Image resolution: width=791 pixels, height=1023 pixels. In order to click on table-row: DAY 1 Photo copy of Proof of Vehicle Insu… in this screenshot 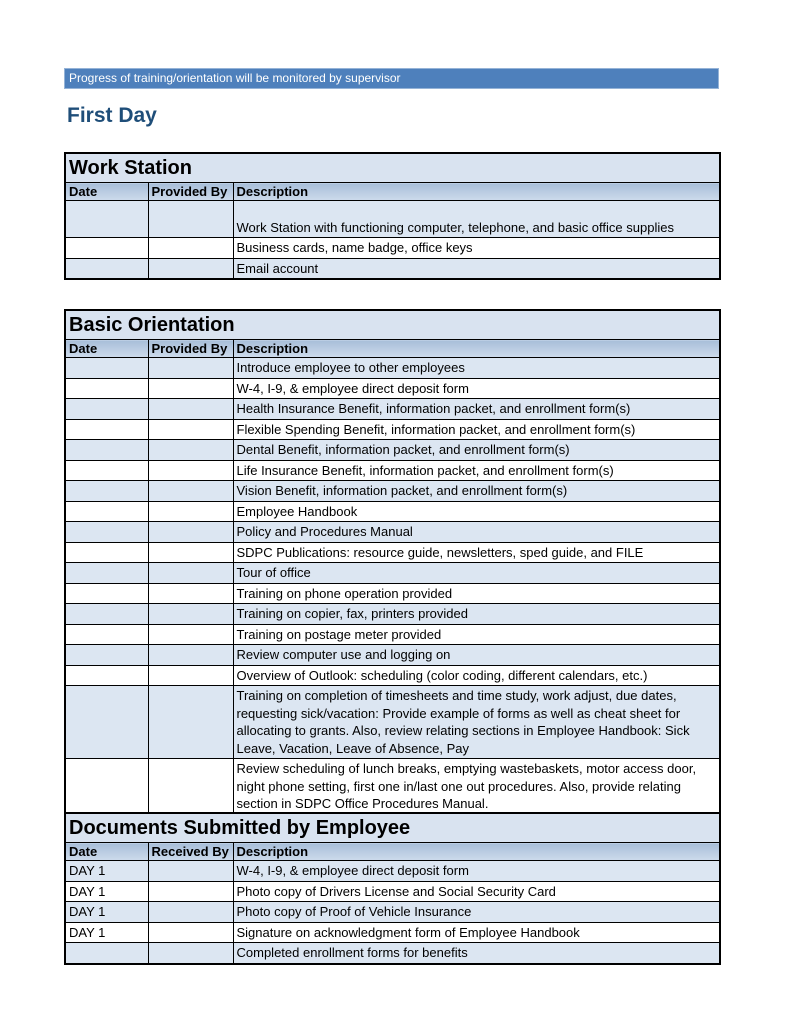, I will do `click(392, 912)`.